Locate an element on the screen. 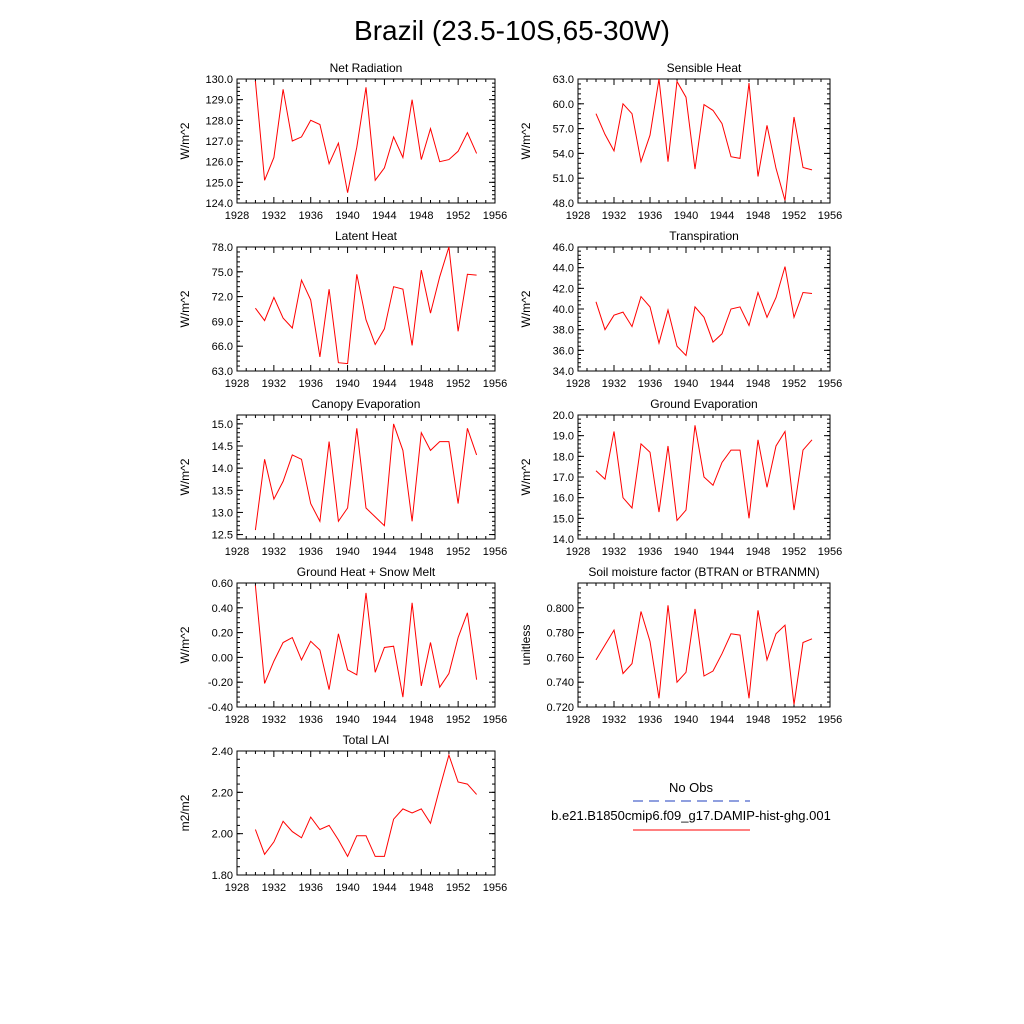  y-tick-label: 14.0 is located at coordinates (222, 469).